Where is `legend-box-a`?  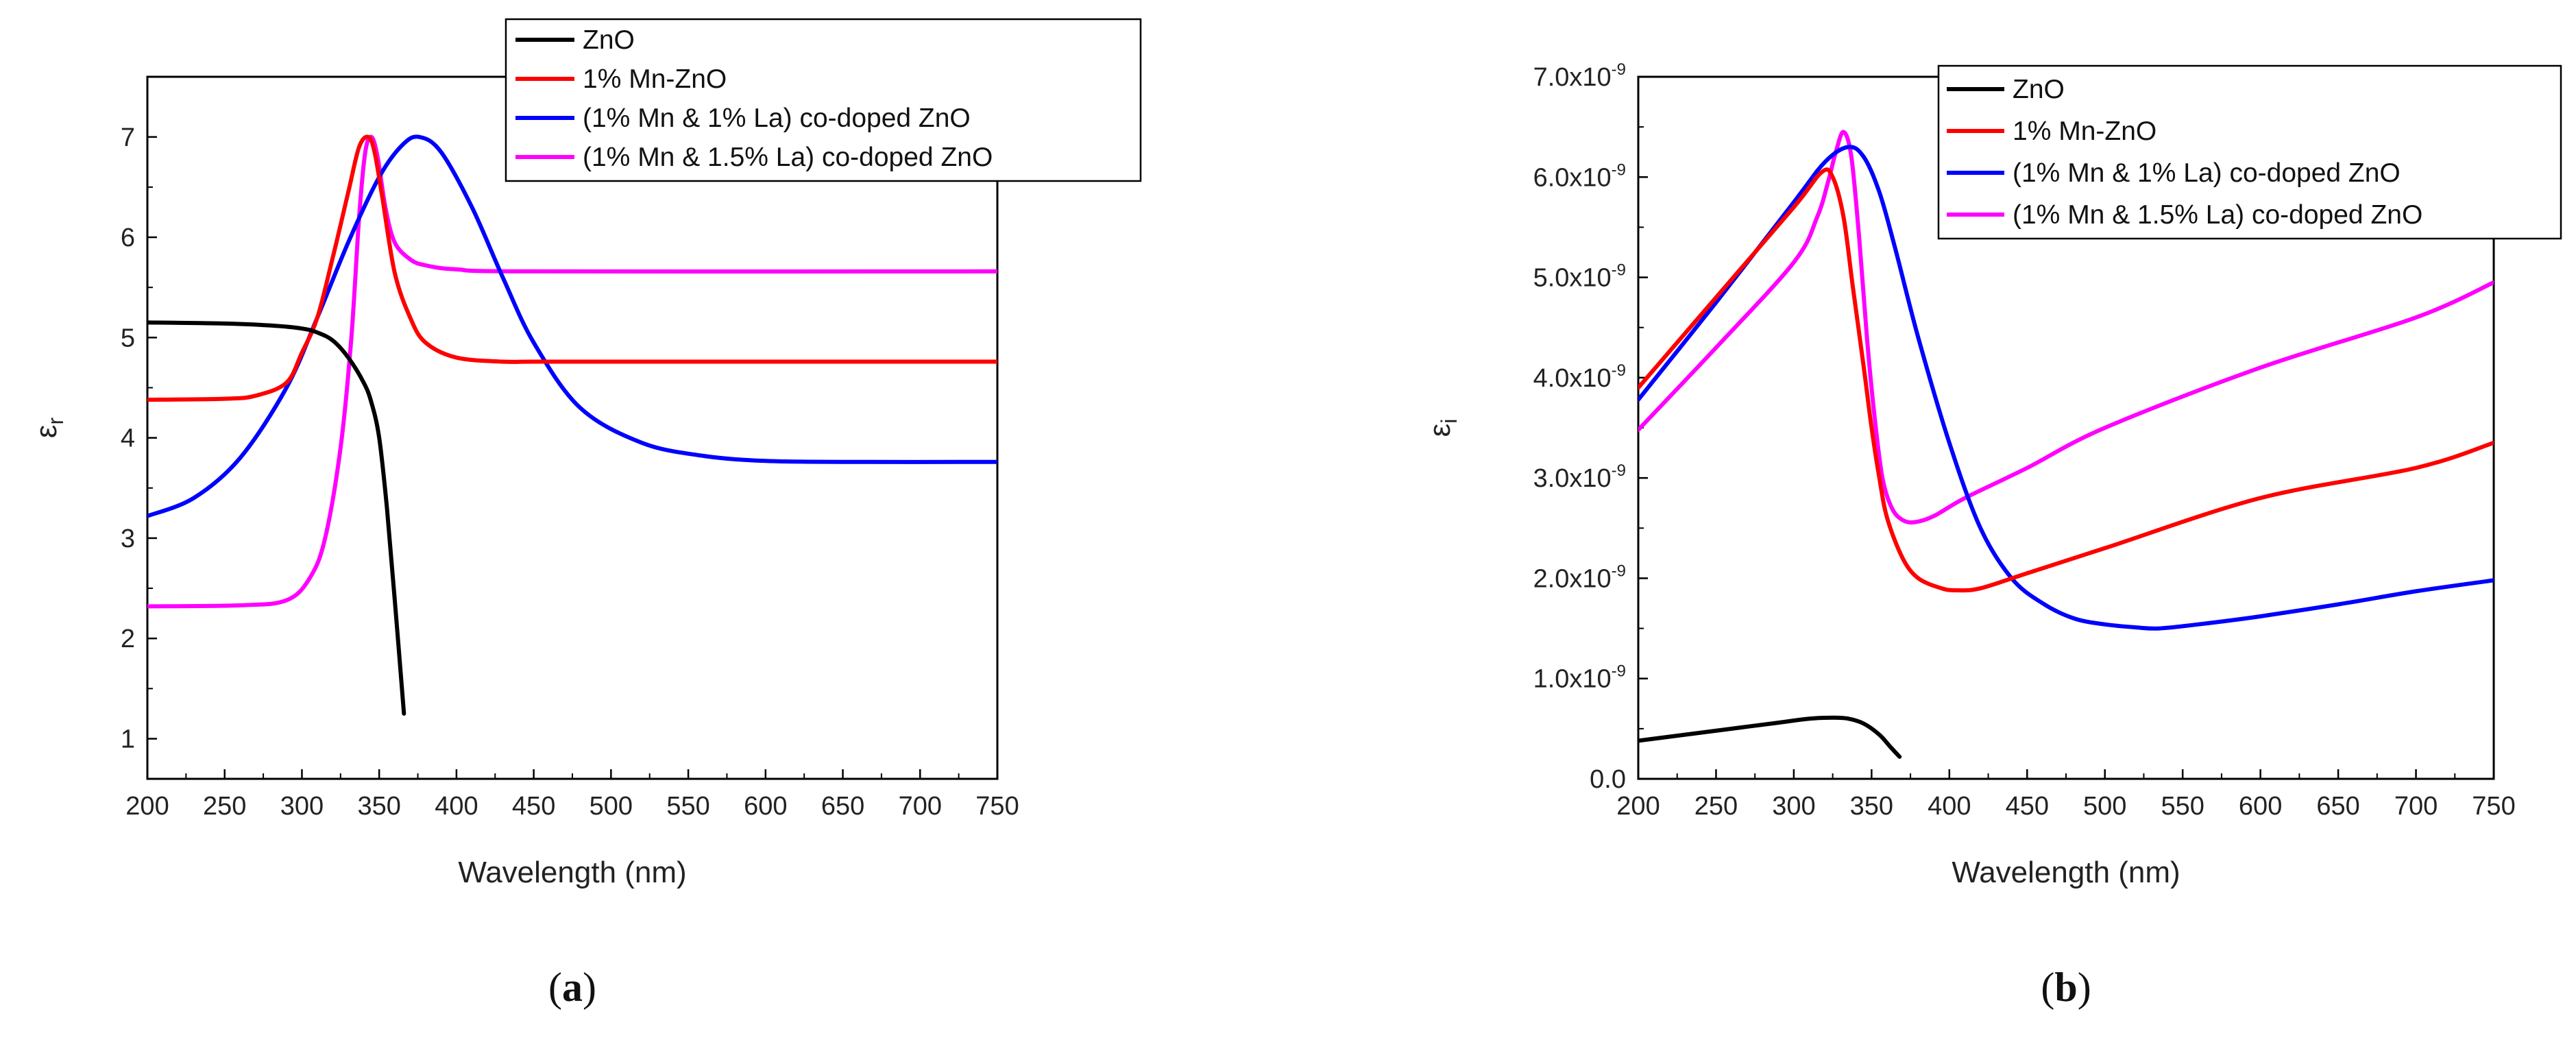
legend-box-a is located at coordinates (823, 100).